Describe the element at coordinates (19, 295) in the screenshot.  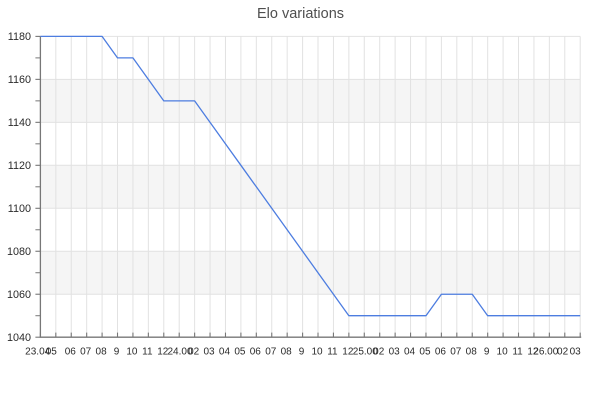
I see `svg-text: 1060` at that location.